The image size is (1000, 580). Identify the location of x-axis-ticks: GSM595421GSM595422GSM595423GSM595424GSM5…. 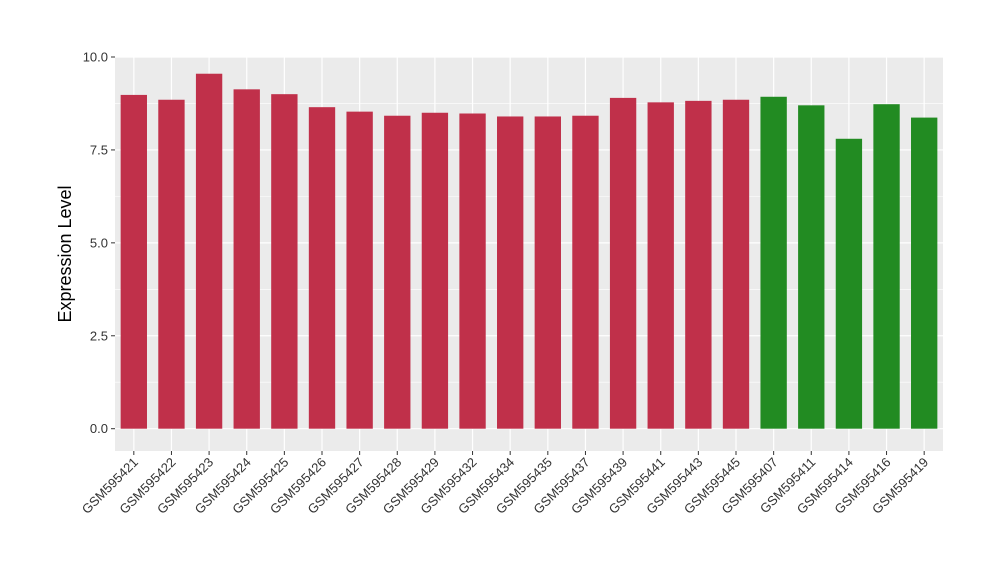
(505, 484).